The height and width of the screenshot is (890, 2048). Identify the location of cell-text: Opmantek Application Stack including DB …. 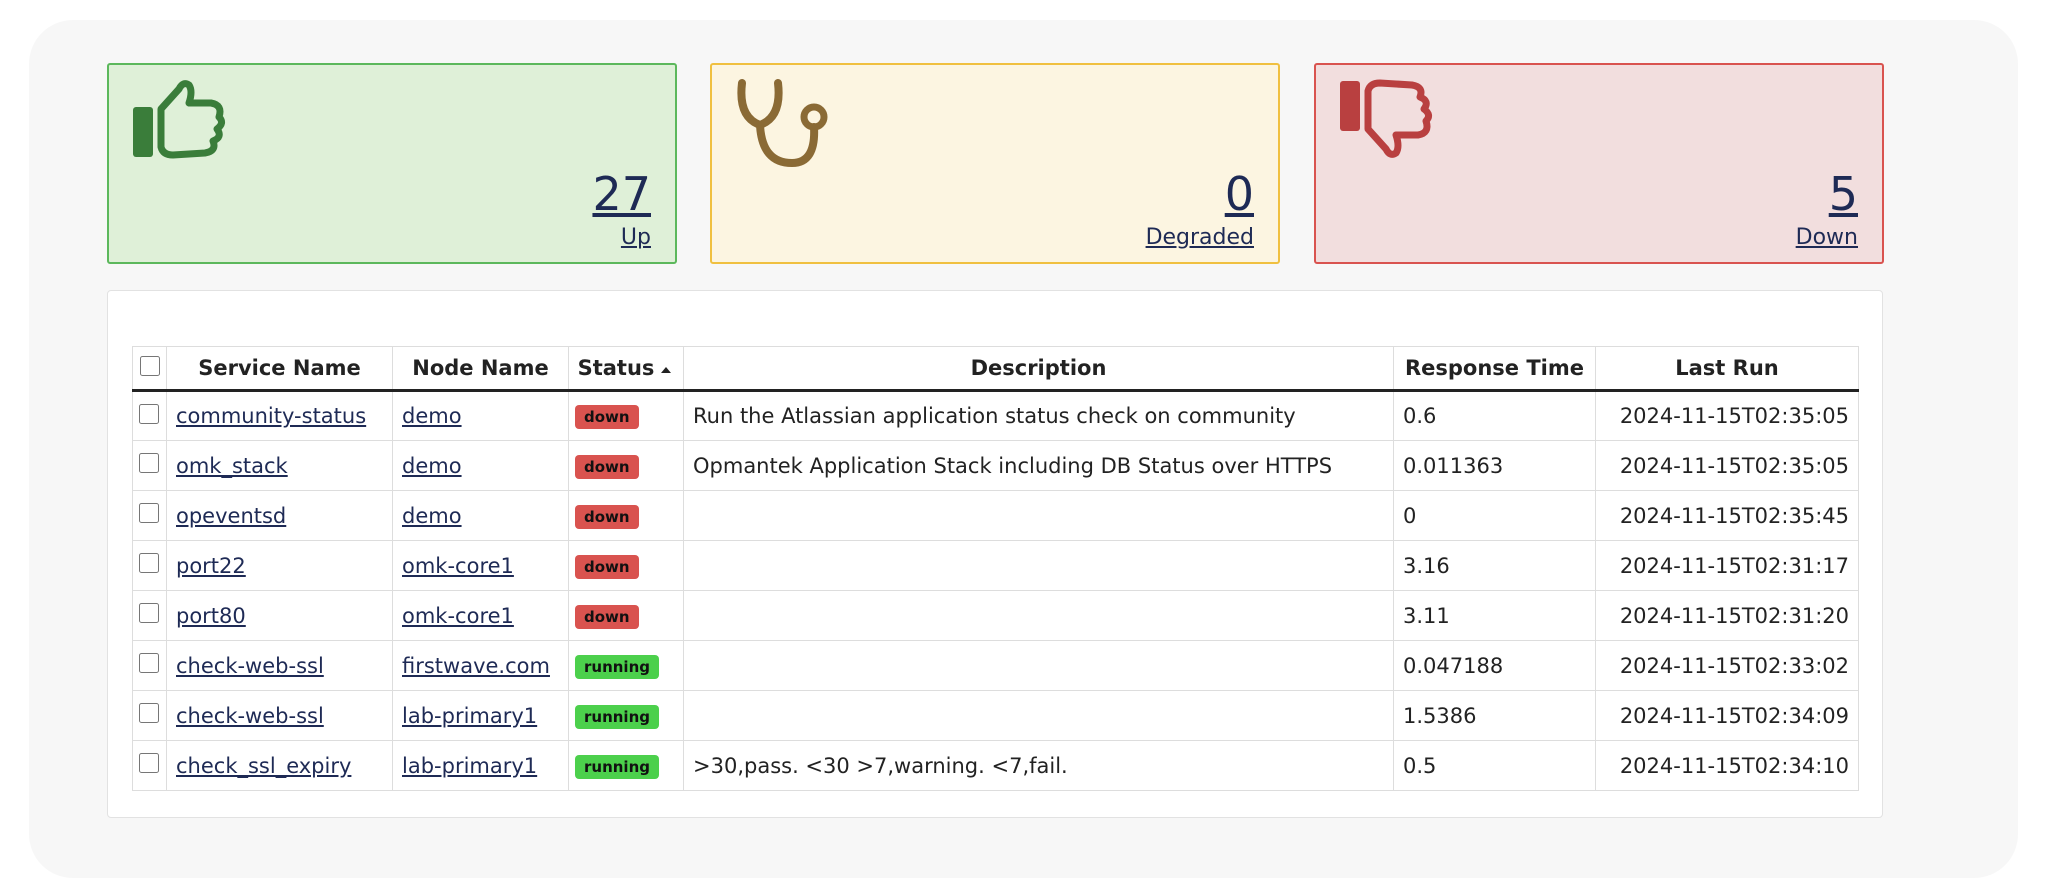
(1038, 465).